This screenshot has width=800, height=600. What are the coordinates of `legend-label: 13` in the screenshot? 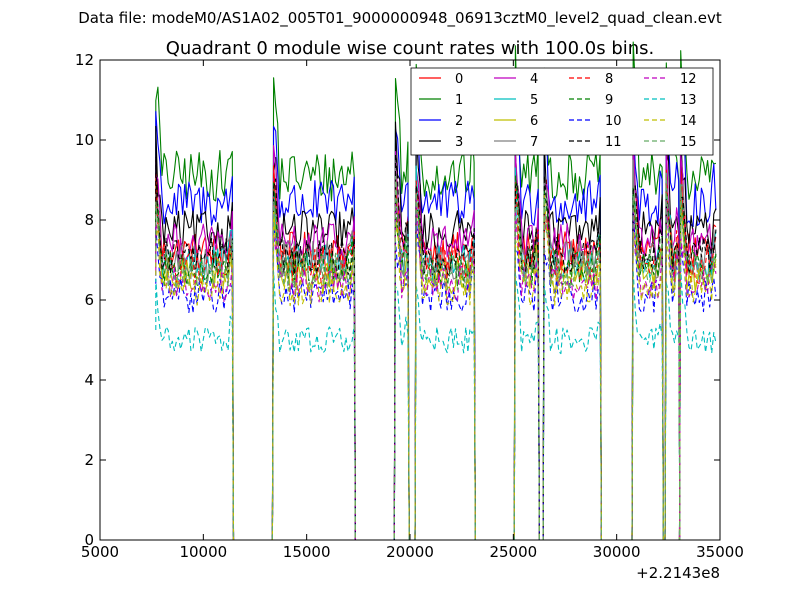 It's located at (688, 100).